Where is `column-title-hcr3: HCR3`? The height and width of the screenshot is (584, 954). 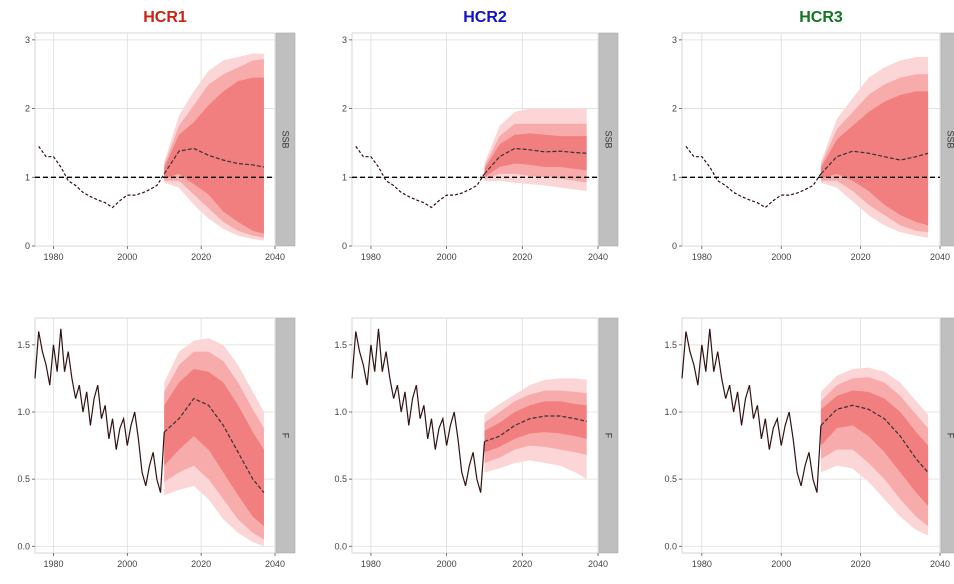
column-title-hcr3: HCR3 is located at coordinates (821, 17).